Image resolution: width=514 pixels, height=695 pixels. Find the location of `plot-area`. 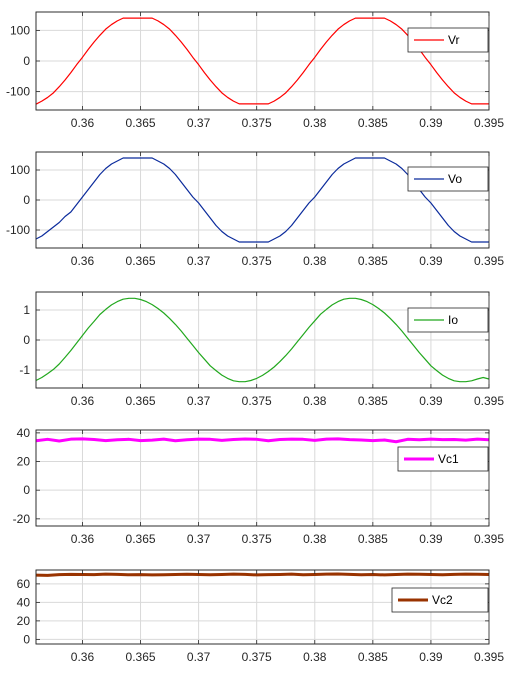

plot-area is located at coordinates (262, 478).